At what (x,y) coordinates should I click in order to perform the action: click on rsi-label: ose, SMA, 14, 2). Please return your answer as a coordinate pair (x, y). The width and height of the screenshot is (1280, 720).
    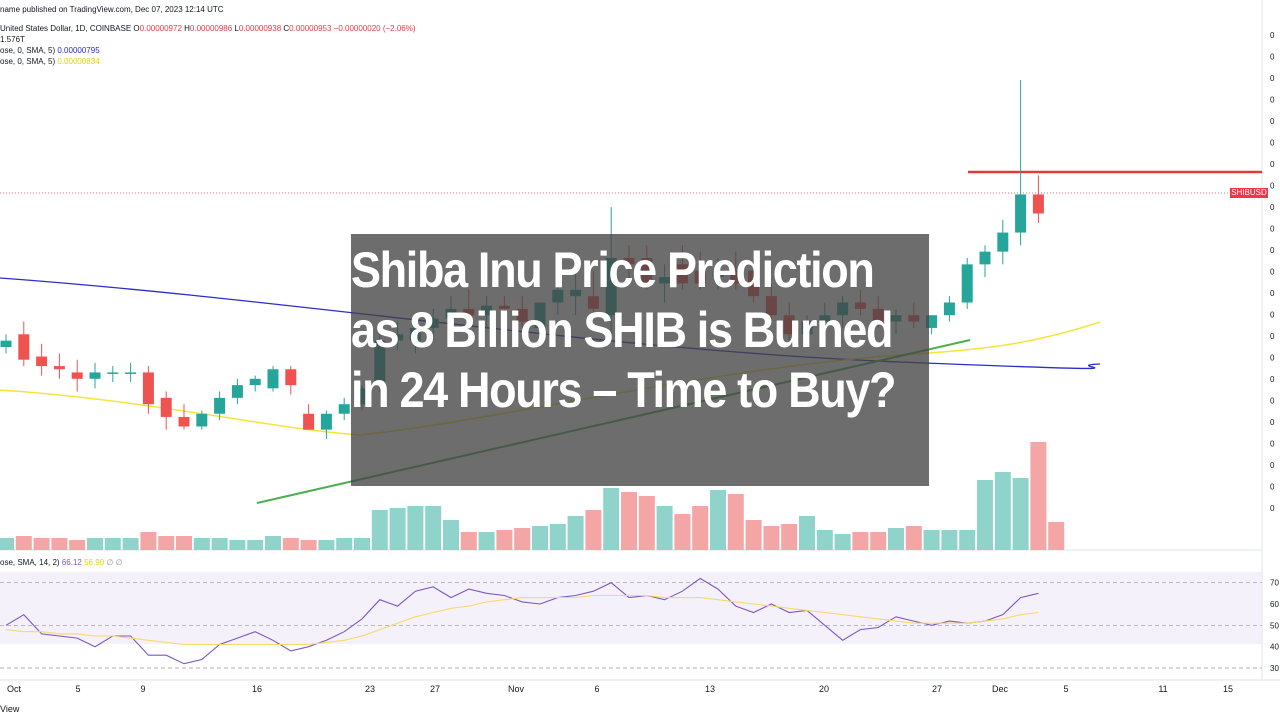
    Looking at the image, I should click on (30, 562).